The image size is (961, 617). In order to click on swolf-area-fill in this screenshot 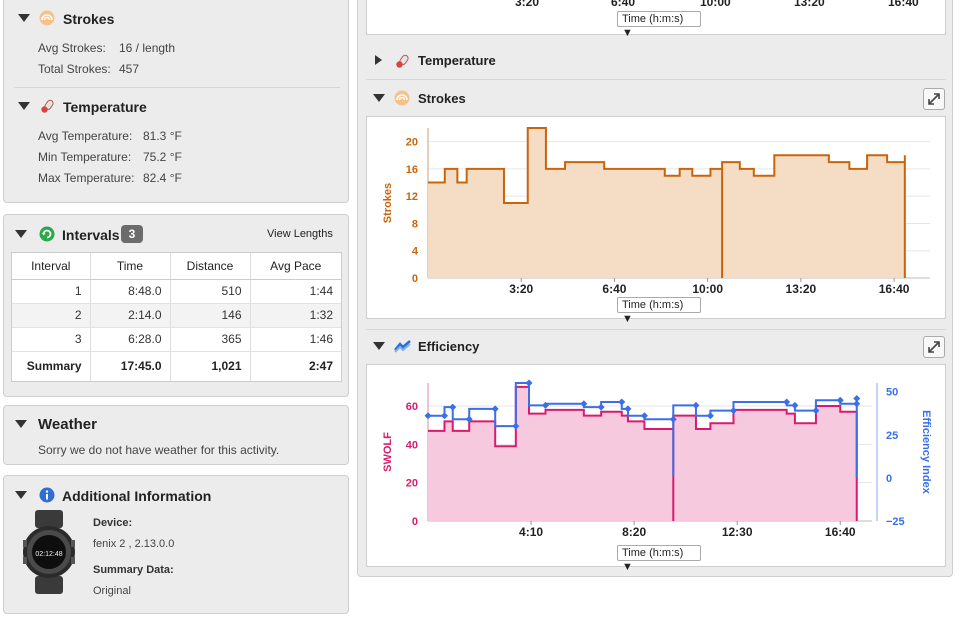, I will do `click(642, 453)`.